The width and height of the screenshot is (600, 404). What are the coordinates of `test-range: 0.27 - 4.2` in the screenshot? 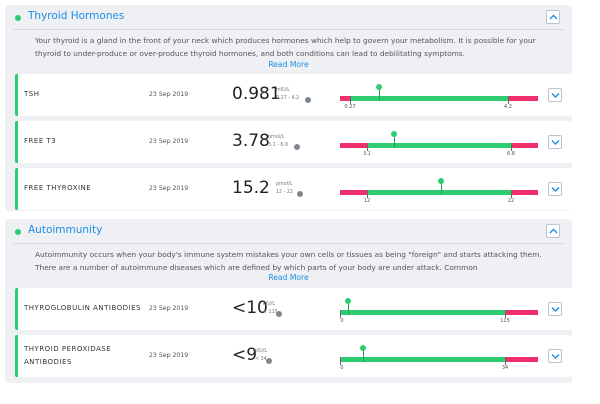 It's located at (288, 98).